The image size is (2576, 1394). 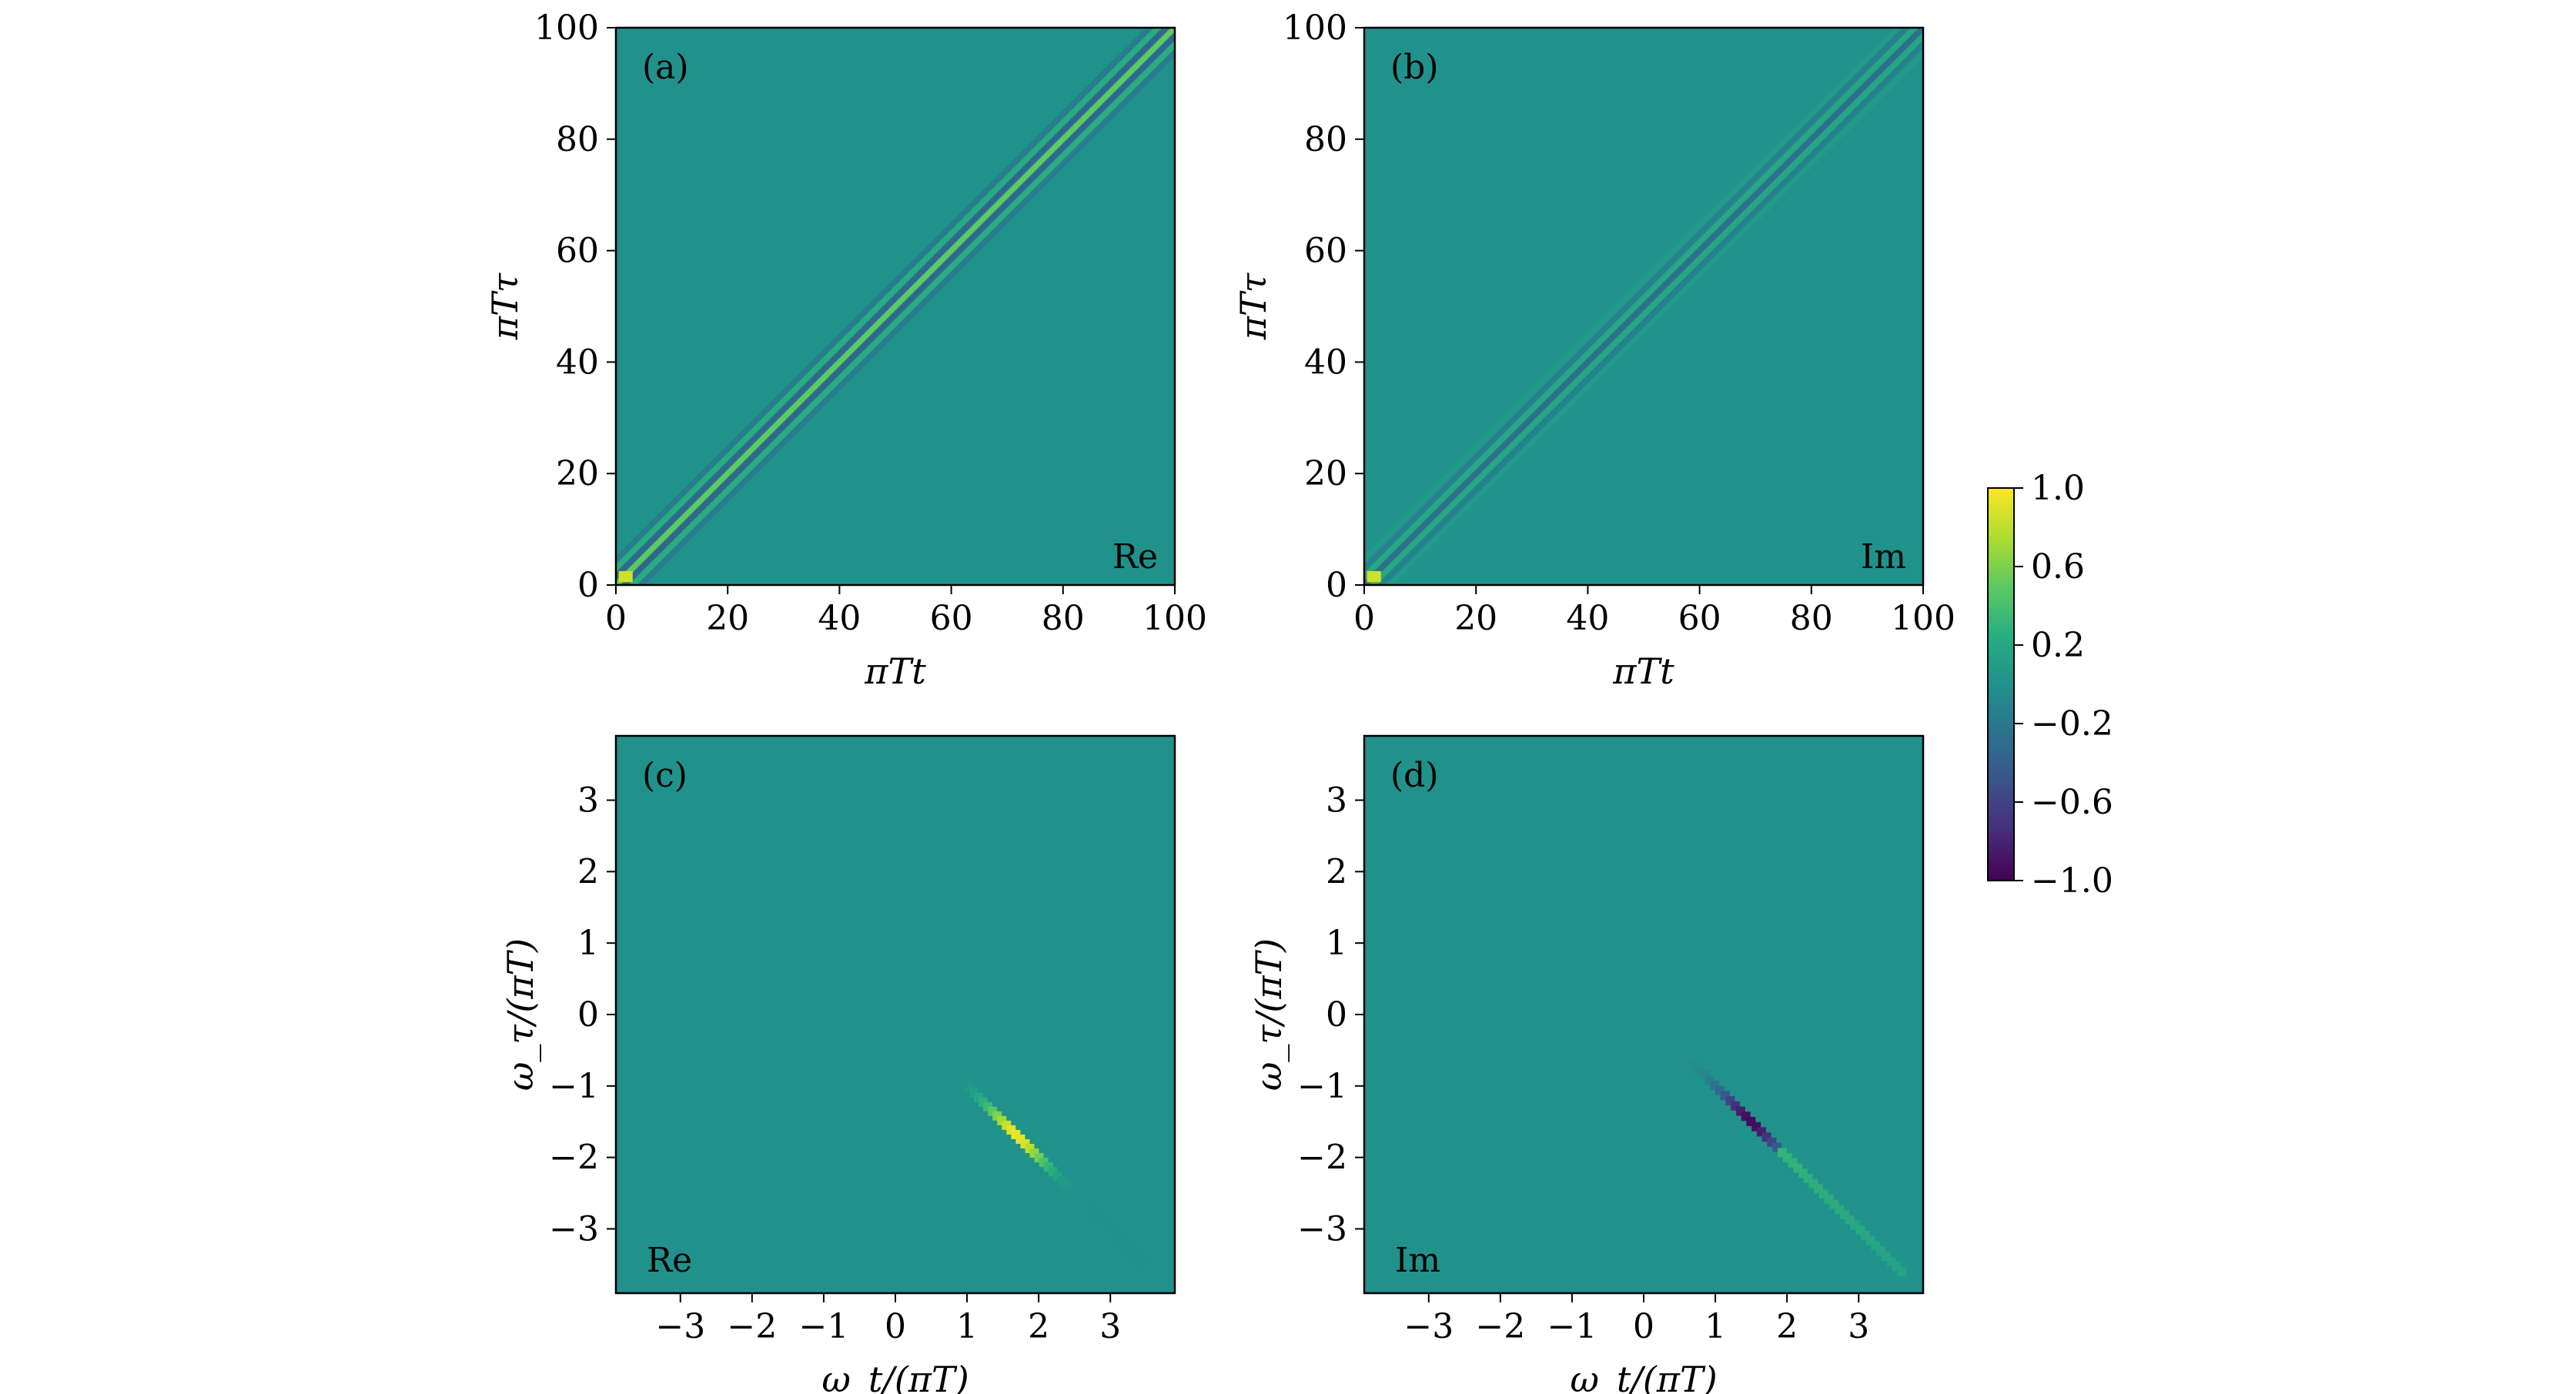 I want to click on colorbar-tick-label: −0.6, so click(x=2072, y=802).